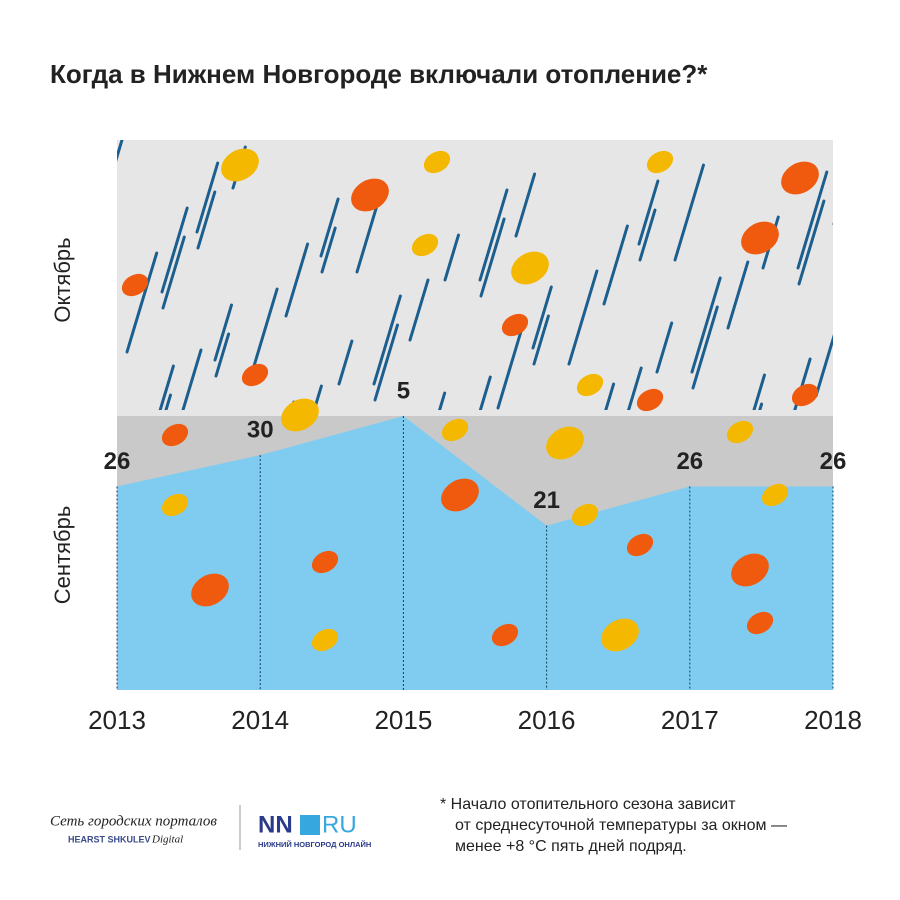  What do you see at coordinates (260, 429) in the screenshot?
I see `value-label: 30` at bounding box center [260, 429].